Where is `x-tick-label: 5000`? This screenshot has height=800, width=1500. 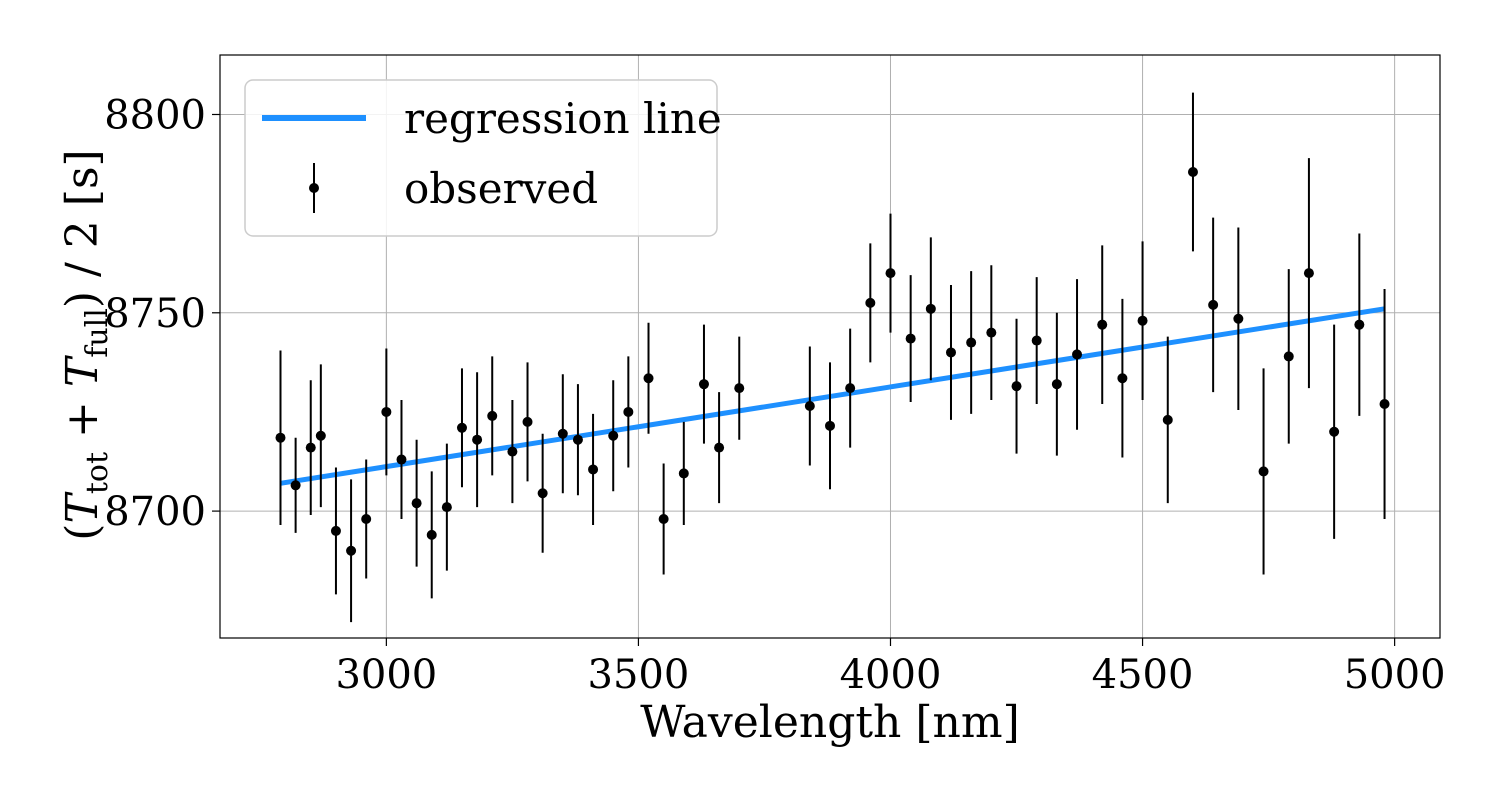
x-tick-label: 5000 is located at coordinates (1395, 675).